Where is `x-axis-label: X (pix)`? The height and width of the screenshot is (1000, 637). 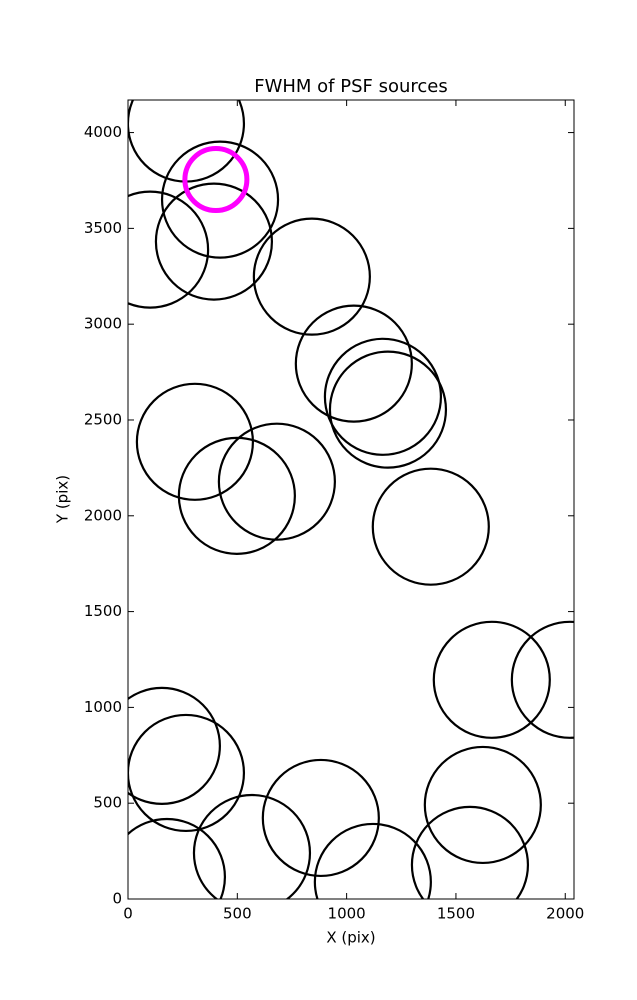
x-axis-label: X (pix) is located at coordinates (350, 938).